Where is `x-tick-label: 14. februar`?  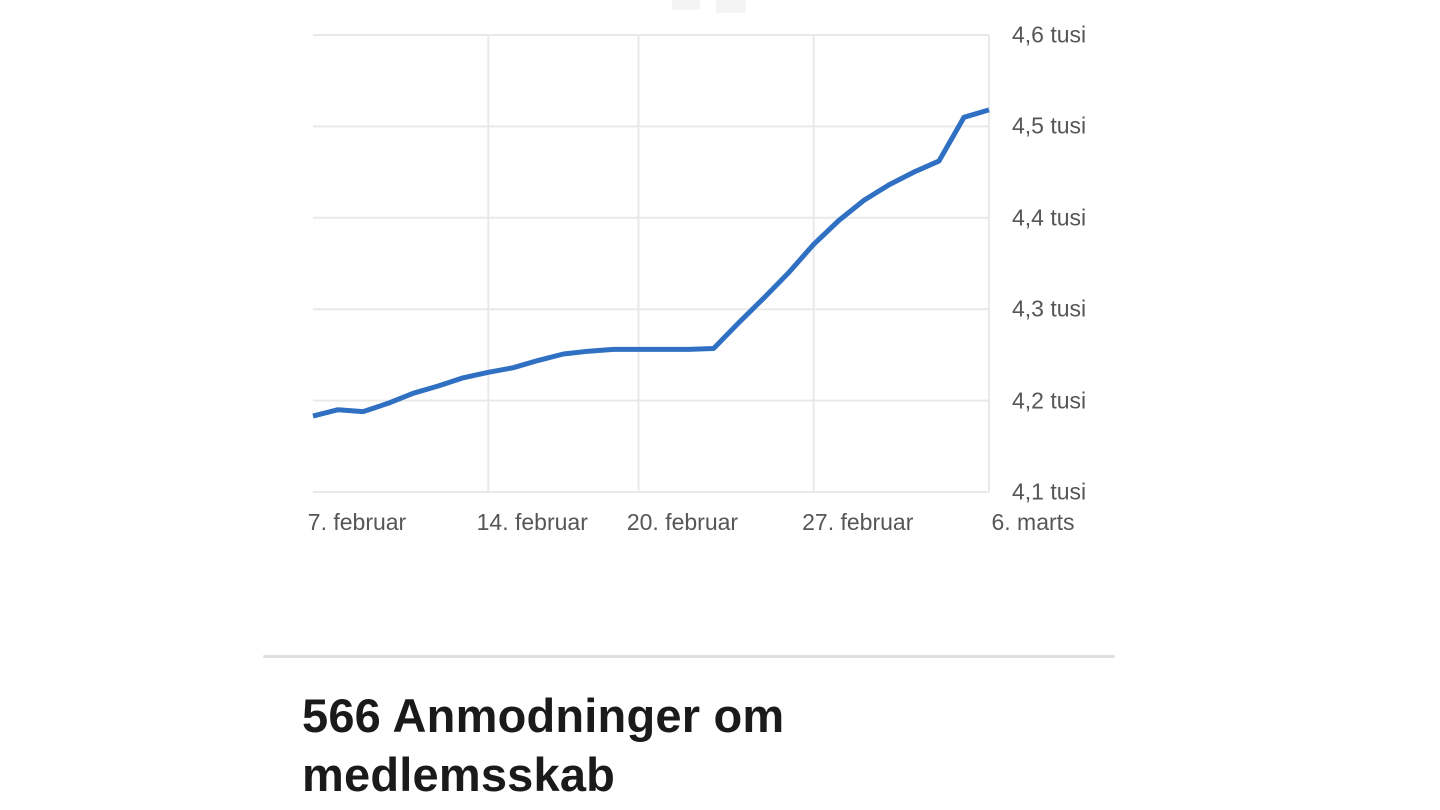 x-tick-label: 14. februar is located at coordinates (532, 522).